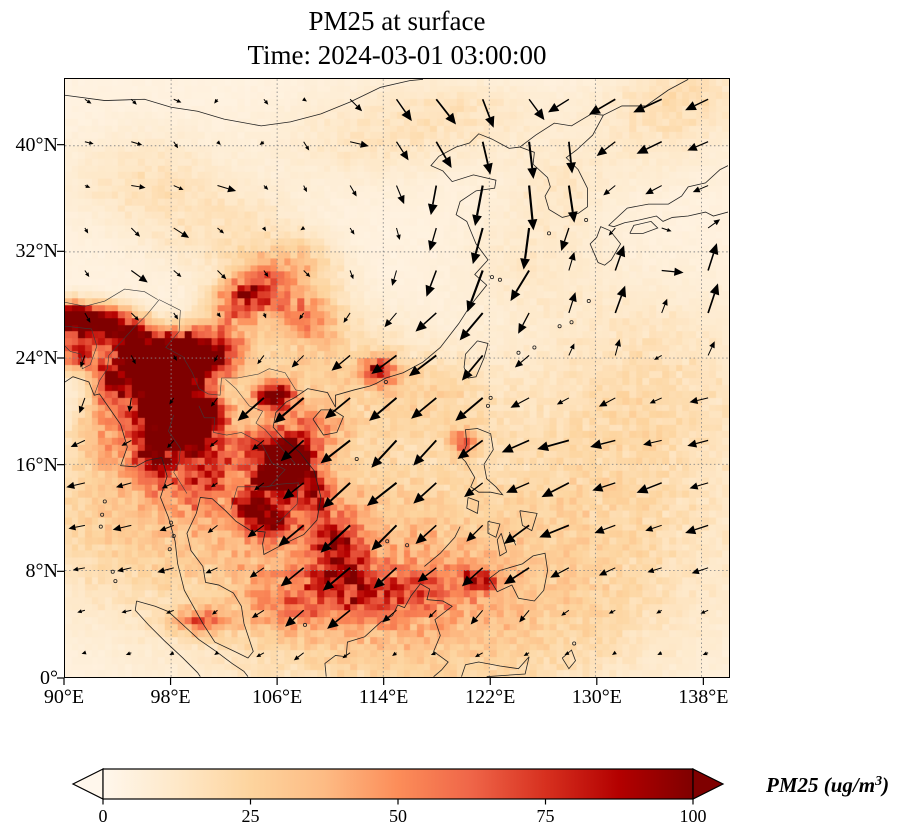 This screenshot has height=836, width=905. I want to click on x-tick-label: 138°E, so click(703, 697).